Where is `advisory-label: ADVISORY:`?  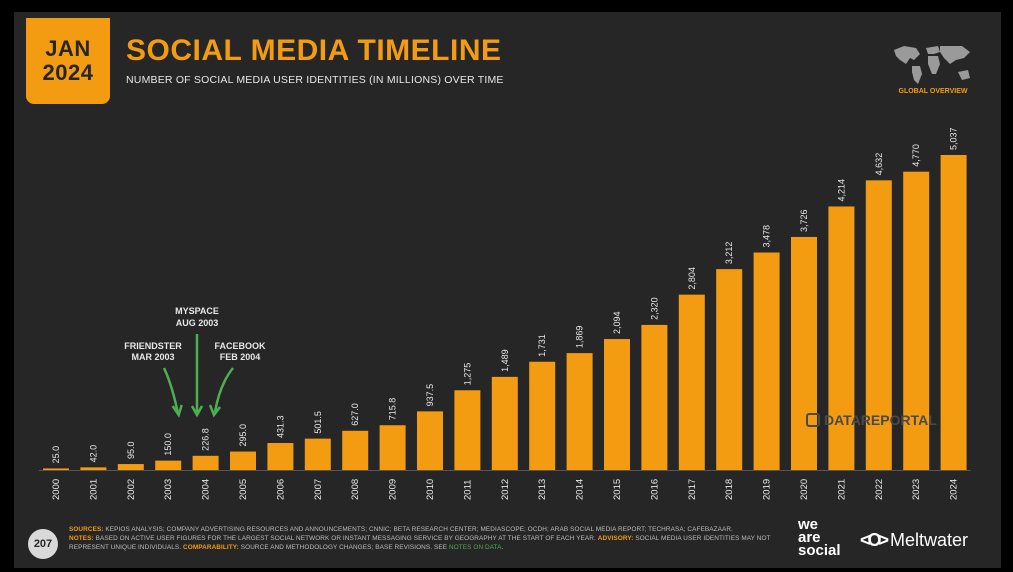
advisory-label: ADVISORY: is located at coordinates (615, 538).